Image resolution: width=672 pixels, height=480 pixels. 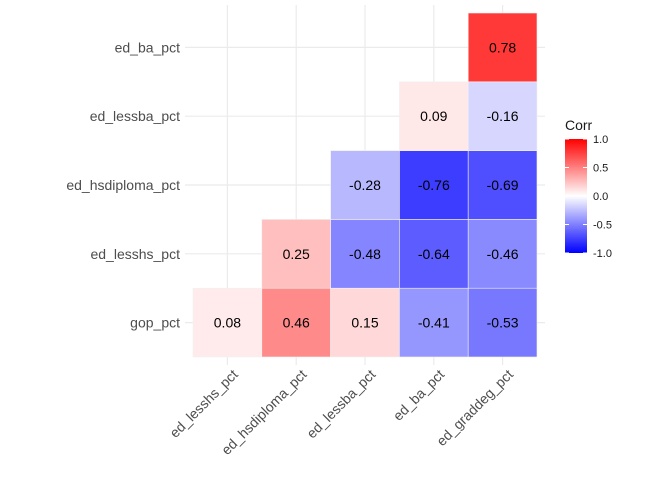 I want to click on cell-value-label: -0.46, so click(x=503, y=254).